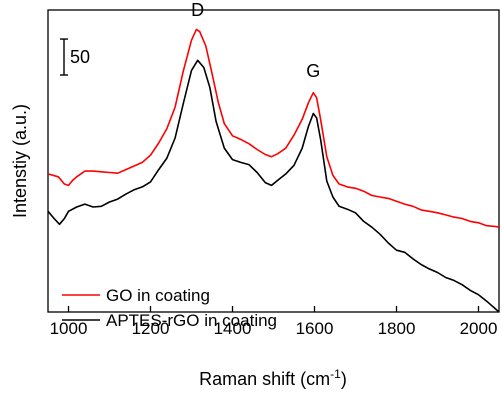 This screenshot has width=502, height=396. Describe the element at coordinates (69, 328) in the screenshot. I see `x-tick-label: 1000` at that location.